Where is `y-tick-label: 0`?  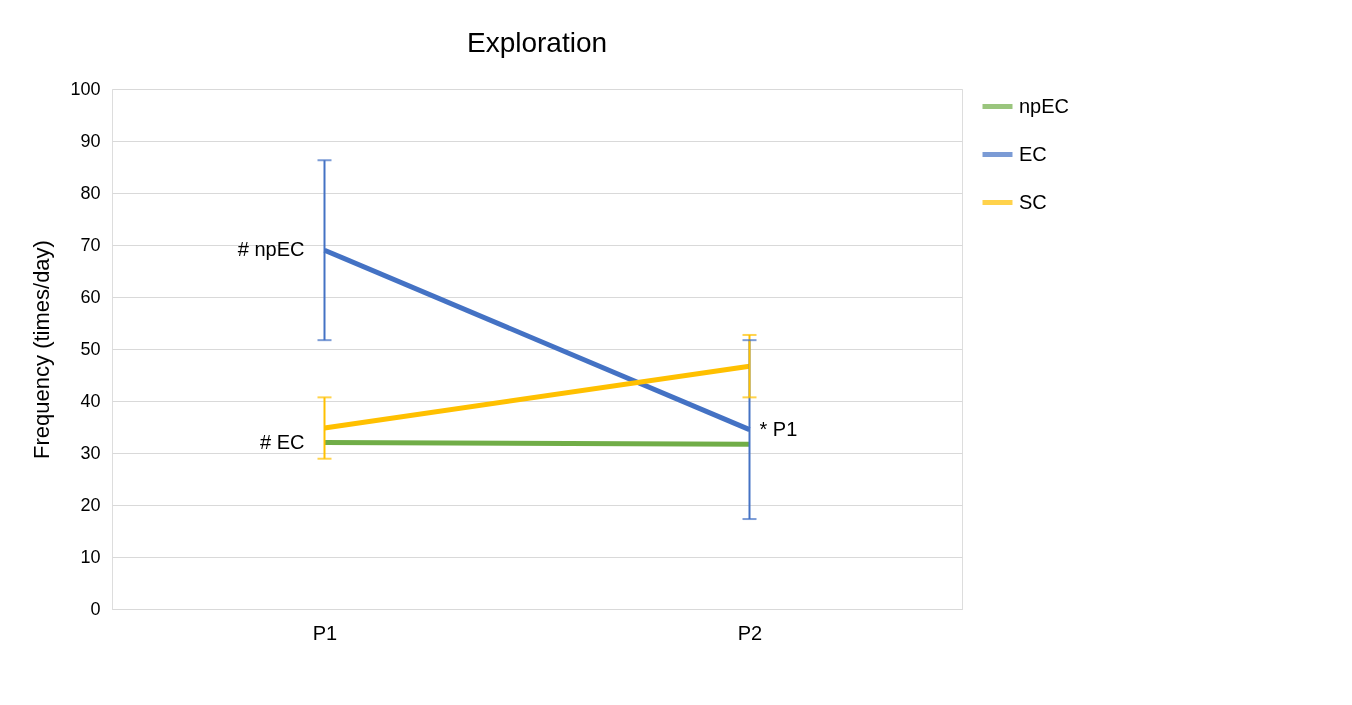 y-tick-label: 0 is located at coordinates (95, 608).